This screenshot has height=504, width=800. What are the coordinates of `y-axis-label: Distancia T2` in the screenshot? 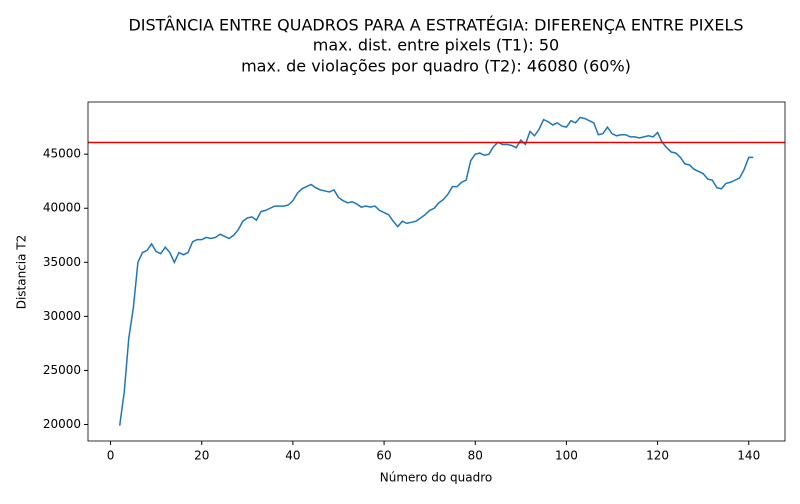 It's located at (22, 272).